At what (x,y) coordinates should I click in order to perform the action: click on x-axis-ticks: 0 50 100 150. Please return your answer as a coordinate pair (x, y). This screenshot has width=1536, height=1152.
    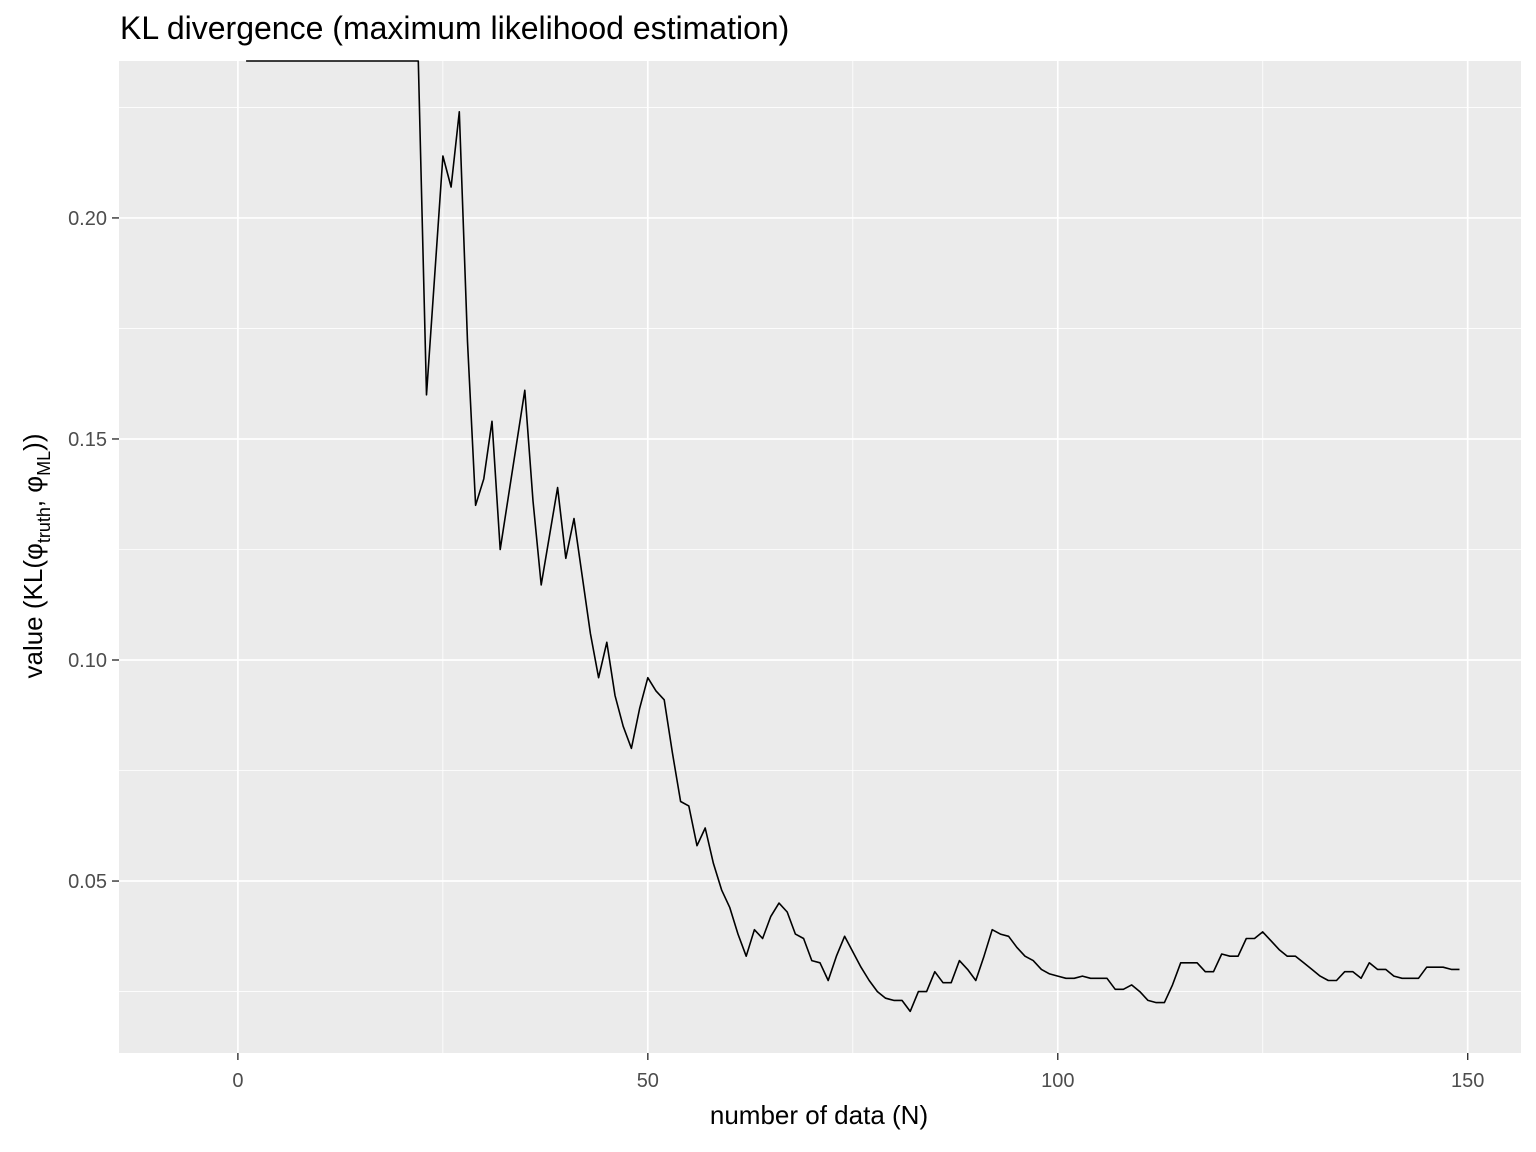
    Looking at the image, I should click on (858, 1072).